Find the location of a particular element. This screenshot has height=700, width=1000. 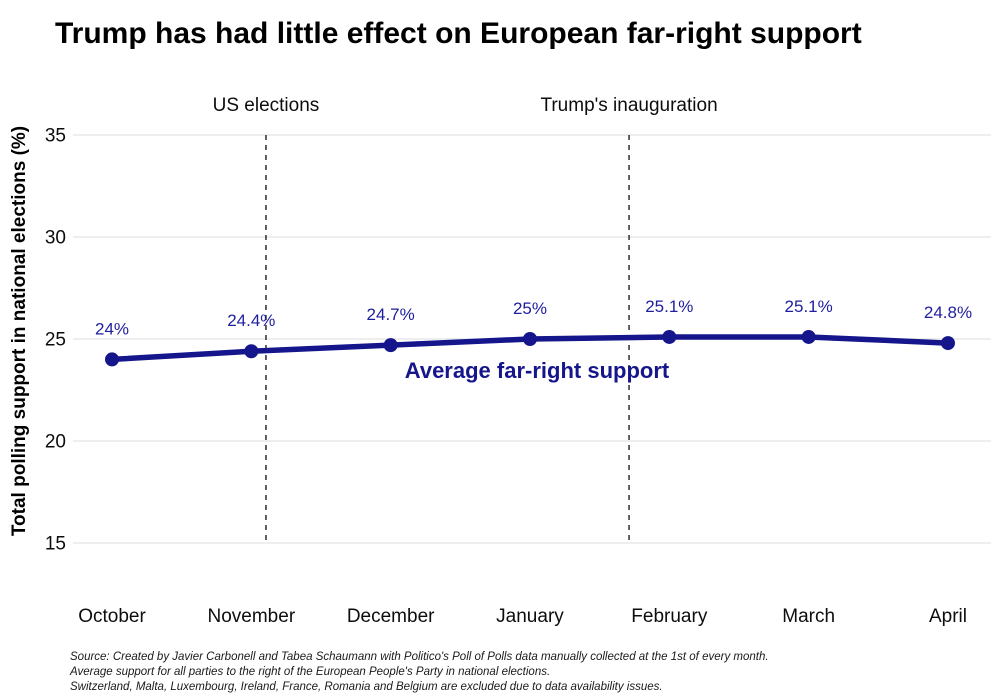

data-point-label: 24.4% is located at coordinates (251, 320).